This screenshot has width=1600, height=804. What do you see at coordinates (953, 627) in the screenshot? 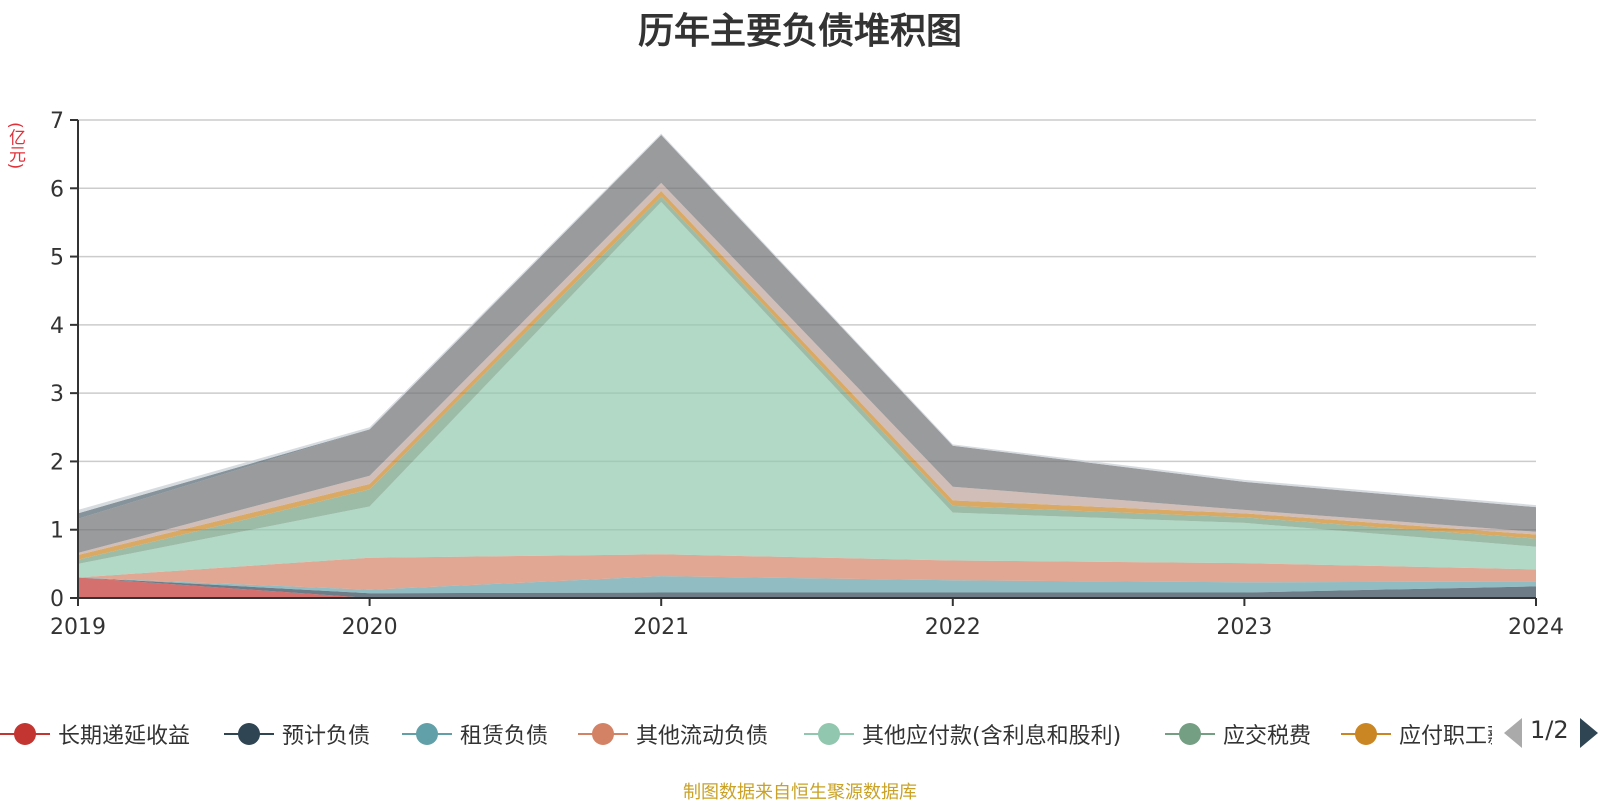
I see `x-tick-label: 2022` at bounding box center [953, 627].